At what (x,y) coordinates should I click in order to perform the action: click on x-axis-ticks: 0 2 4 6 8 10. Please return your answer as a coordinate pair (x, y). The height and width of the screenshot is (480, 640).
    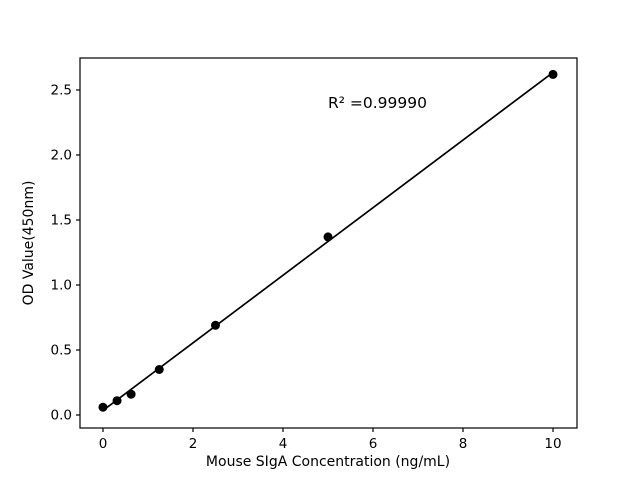
    Looking at the image, I should click on (330, 440).